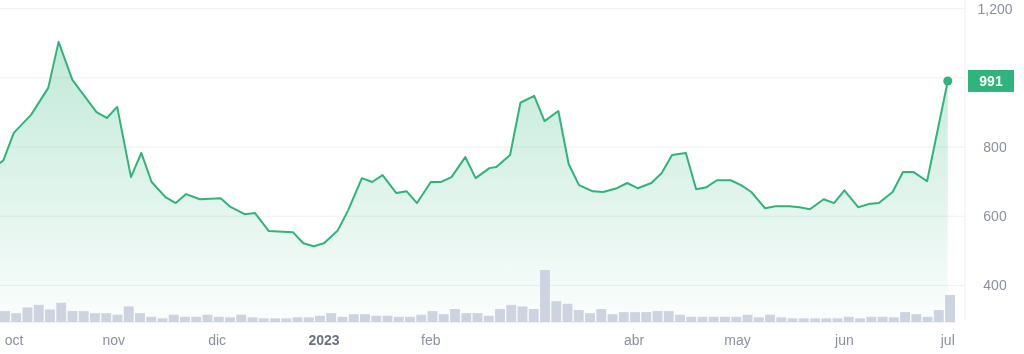 The image size is (1024, 354). I want to click on x-tick-label: 2023, so click(324, 340).